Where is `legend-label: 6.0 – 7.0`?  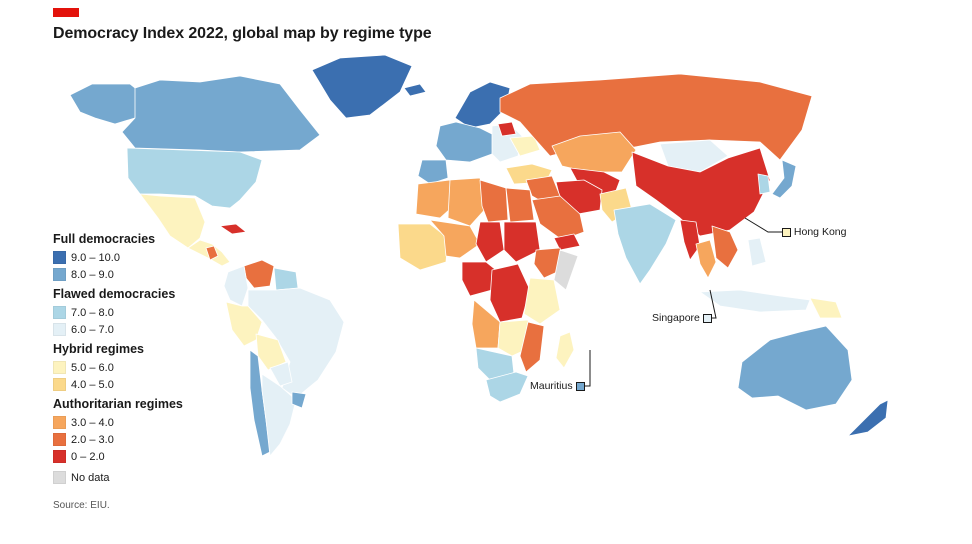
legend-label: 6.0 – 7.0 is located at coordinates (92, 329).